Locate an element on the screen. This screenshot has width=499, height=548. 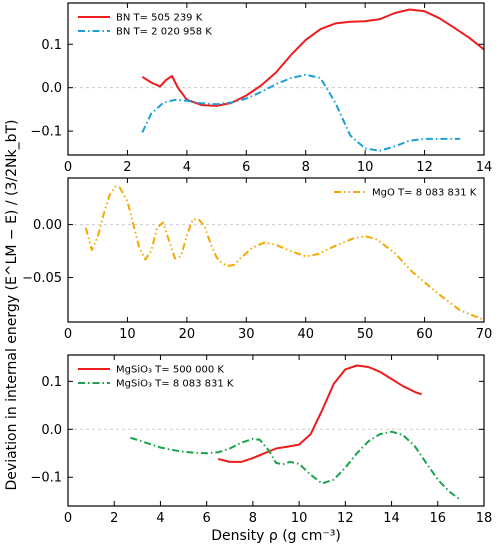
x-tick-label: 18 is located at coordinates (484, 518).